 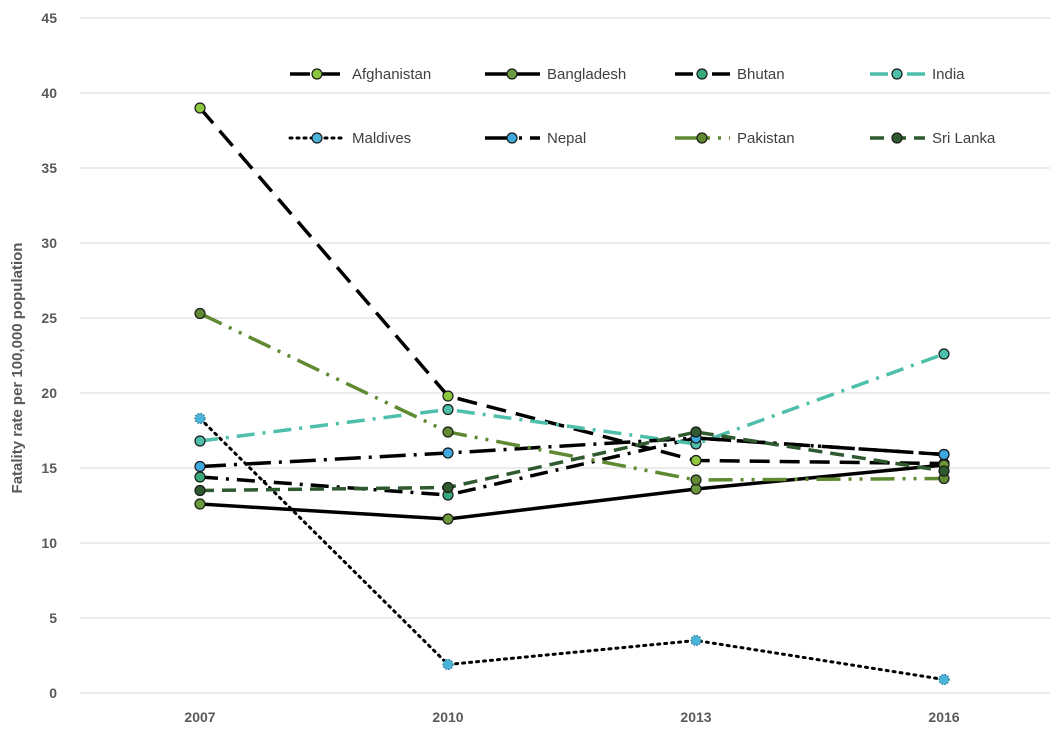 What do you see at coordinates (49, 18) in the screenshot?
I see `y-tick-label: 45` at bounding box center [49, 18].